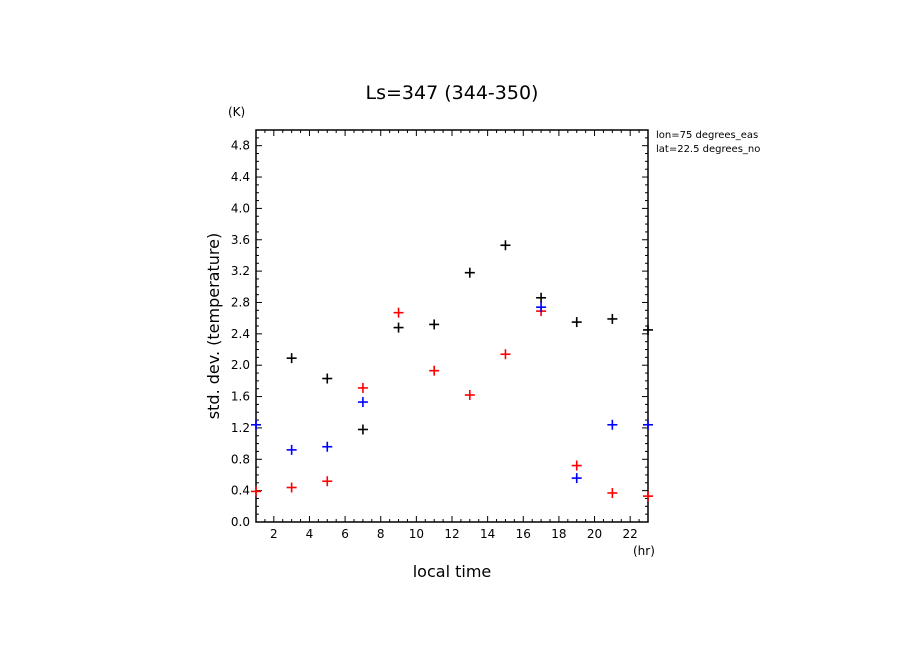  What do you see at coordinates (240, 365) in the screenshot?
I see `y-tick-label: 2.0` at bounding box center [240, 365].